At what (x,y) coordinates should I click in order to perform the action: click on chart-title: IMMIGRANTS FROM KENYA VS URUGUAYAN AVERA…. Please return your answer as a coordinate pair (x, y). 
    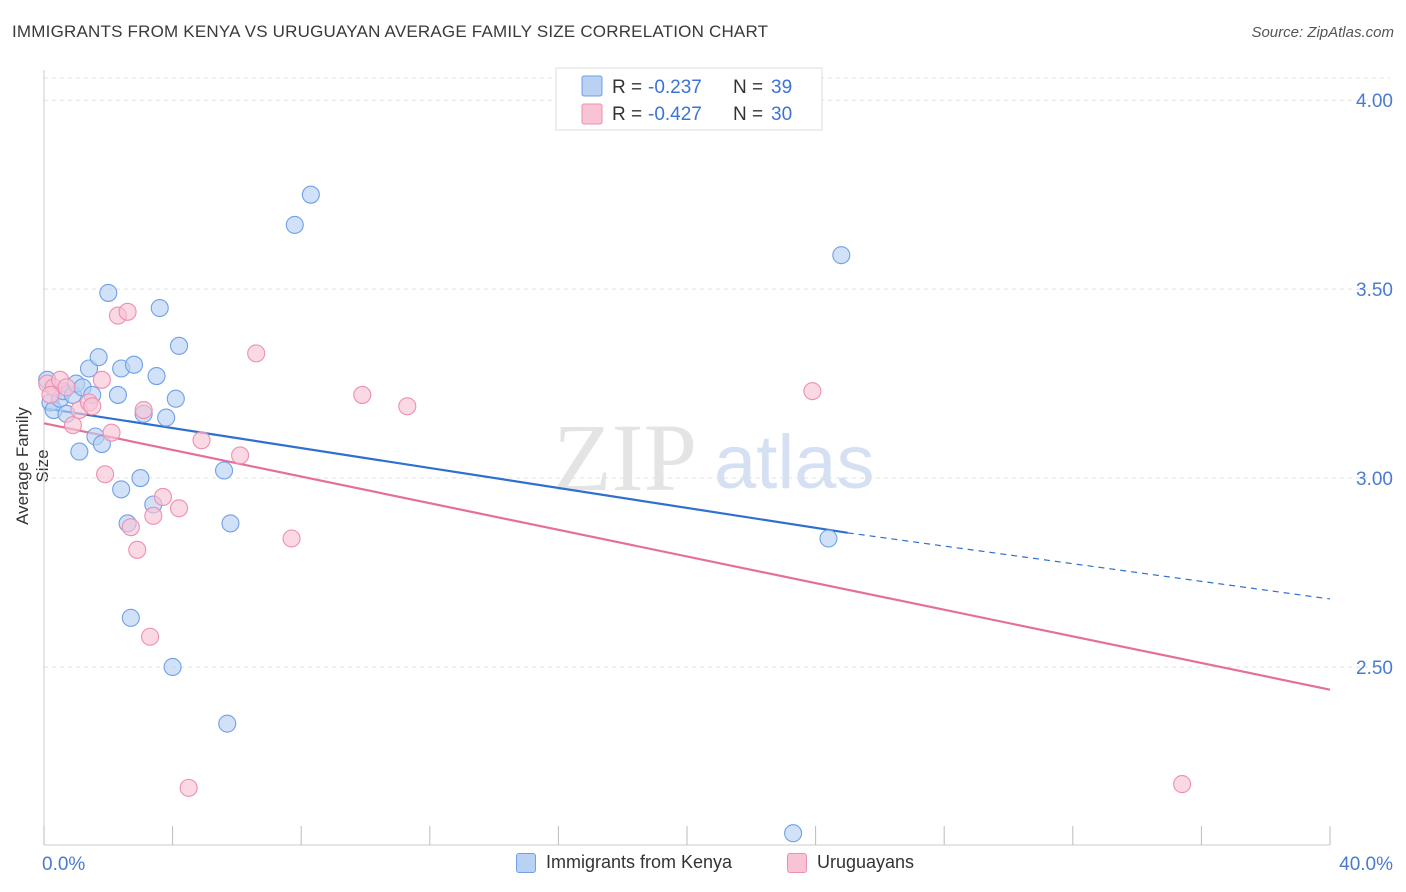
    Looking at the image, I should click on (390, 31).